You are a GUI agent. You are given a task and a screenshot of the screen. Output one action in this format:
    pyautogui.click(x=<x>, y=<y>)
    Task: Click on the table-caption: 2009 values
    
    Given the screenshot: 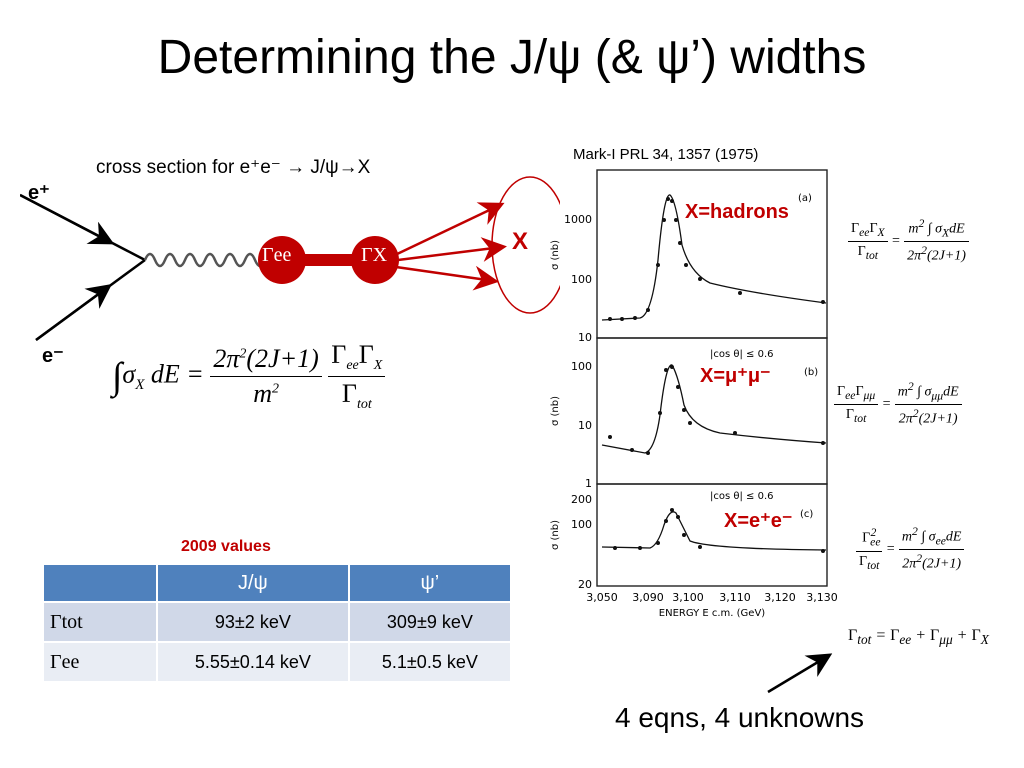 What is the action you would take?
    pyautogui.click(x=226, y=546)
    